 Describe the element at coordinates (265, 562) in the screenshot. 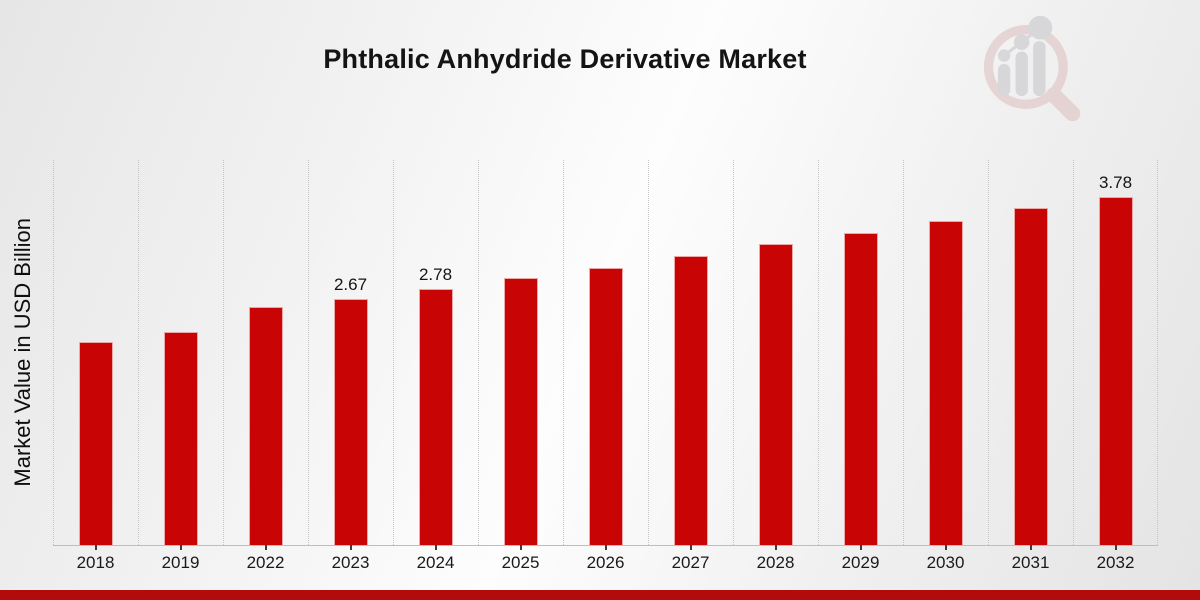

I see `x-axis-tick-label: 2022` at that location.